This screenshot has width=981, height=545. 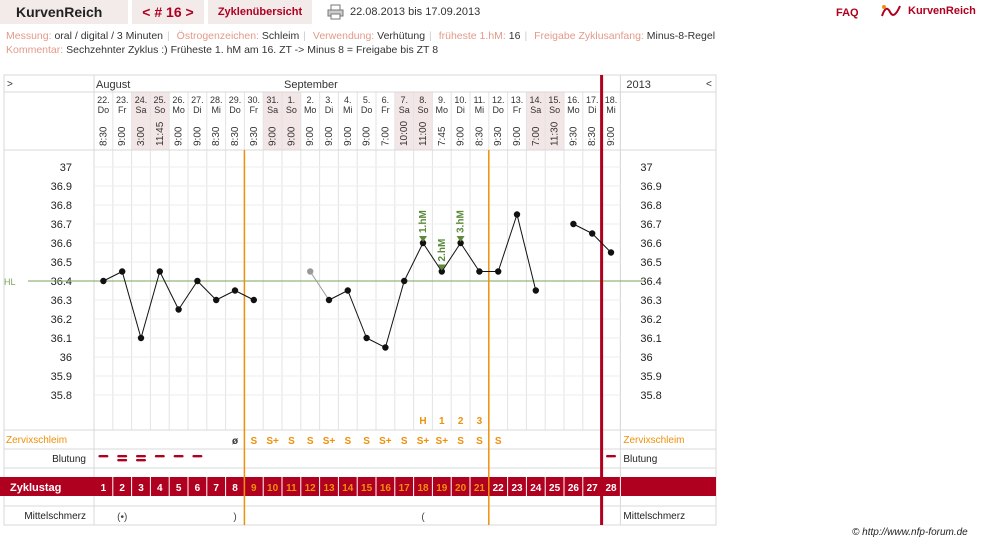 What do you see at coordinates (260, 12) in the screenshot?
I see `cycle-overview-link: Zyklenübersicht` at bounding box center [260, 12].